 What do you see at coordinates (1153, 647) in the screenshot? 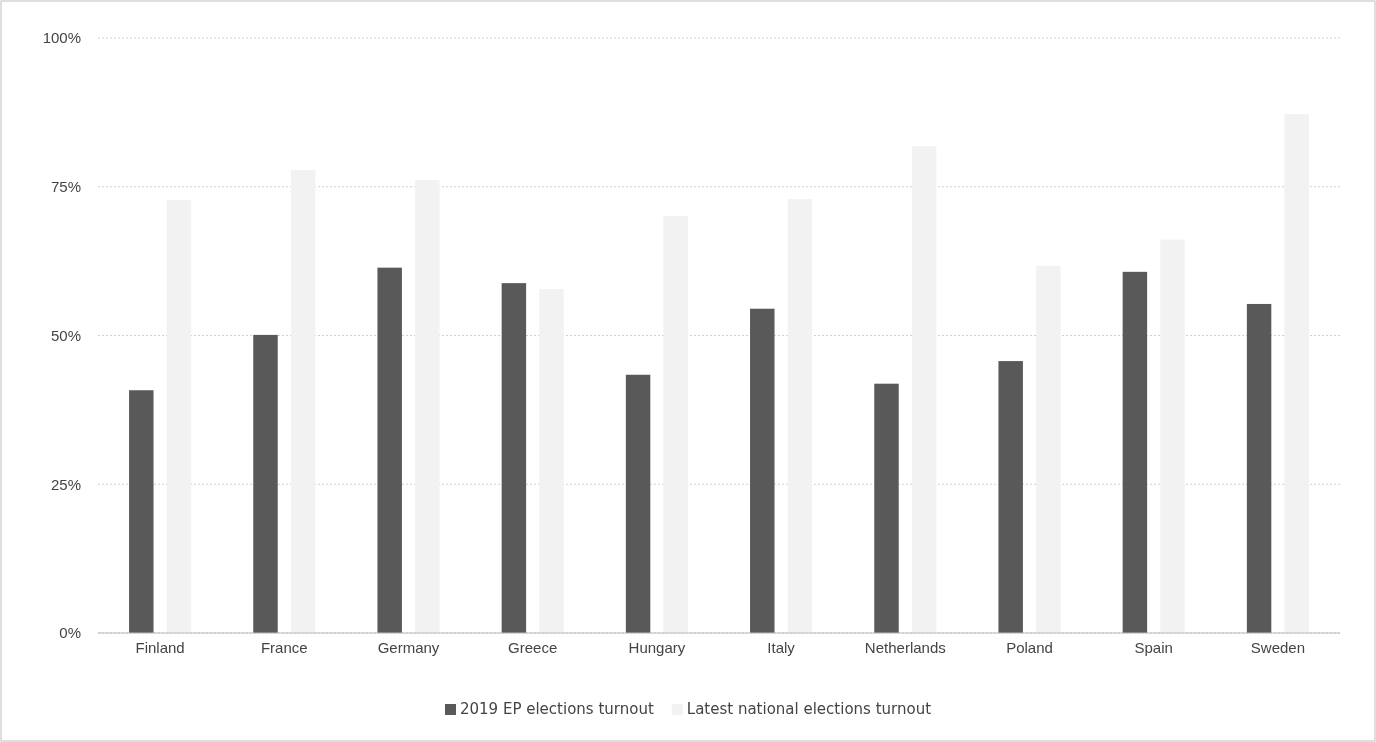
I see `x-tick-label: Spain` at bounding box center [1153, 647].